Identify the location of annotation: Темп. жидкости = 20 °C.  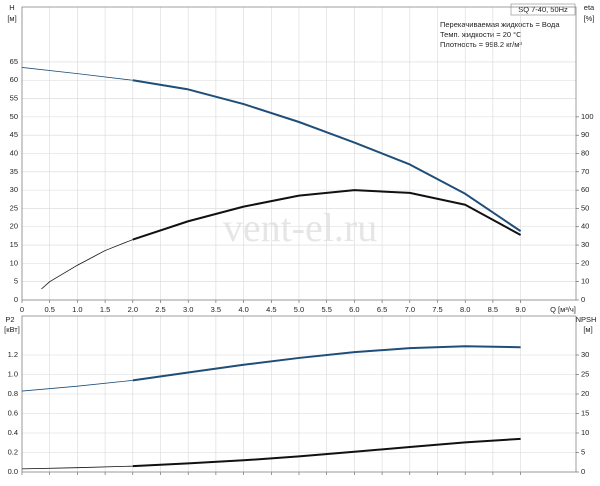
(481, 34).